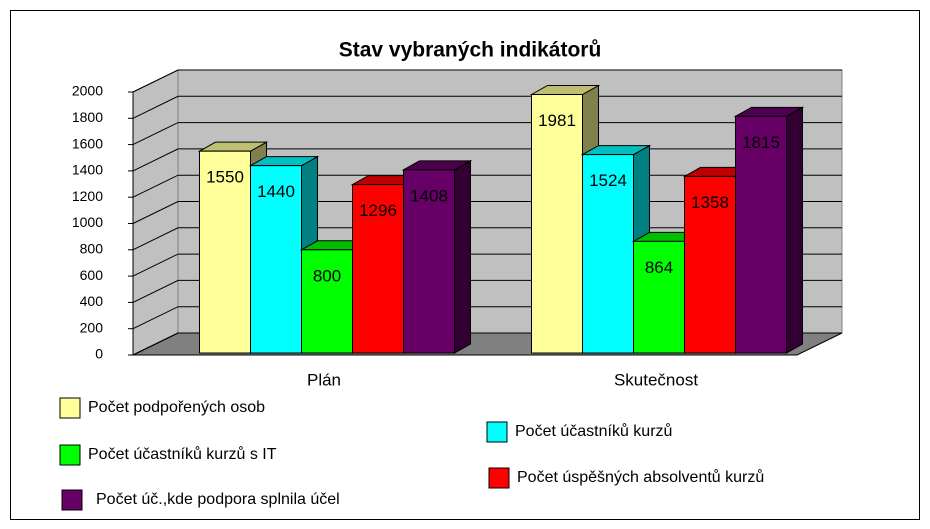 The width and height of the screenshot is (930, 529). Describe the element at coordinates (87, 143) in the screenshot. I see `y-tick-label: 1600` at that location.